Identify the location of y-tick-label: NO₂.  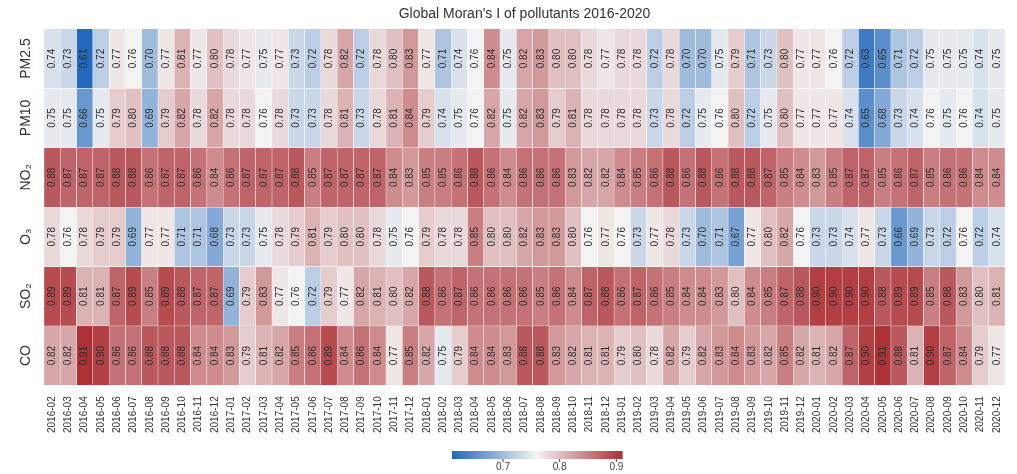
(24, 177).